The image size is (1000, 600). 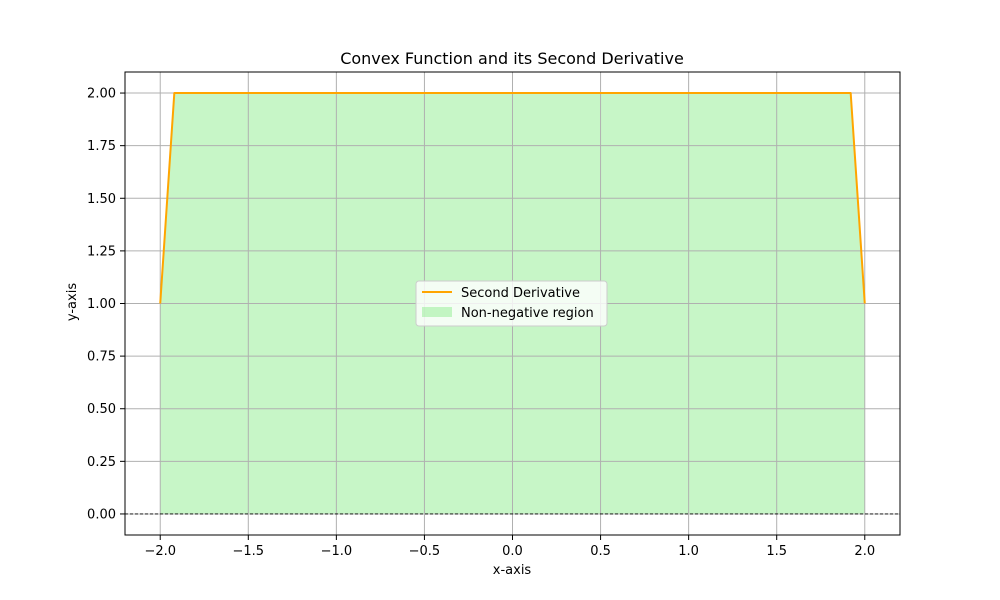 What do you see at coordinates (101, 94) in the screenshot?
I see `y-tick-label-8: 2.00` at bounding box center [101, 94].